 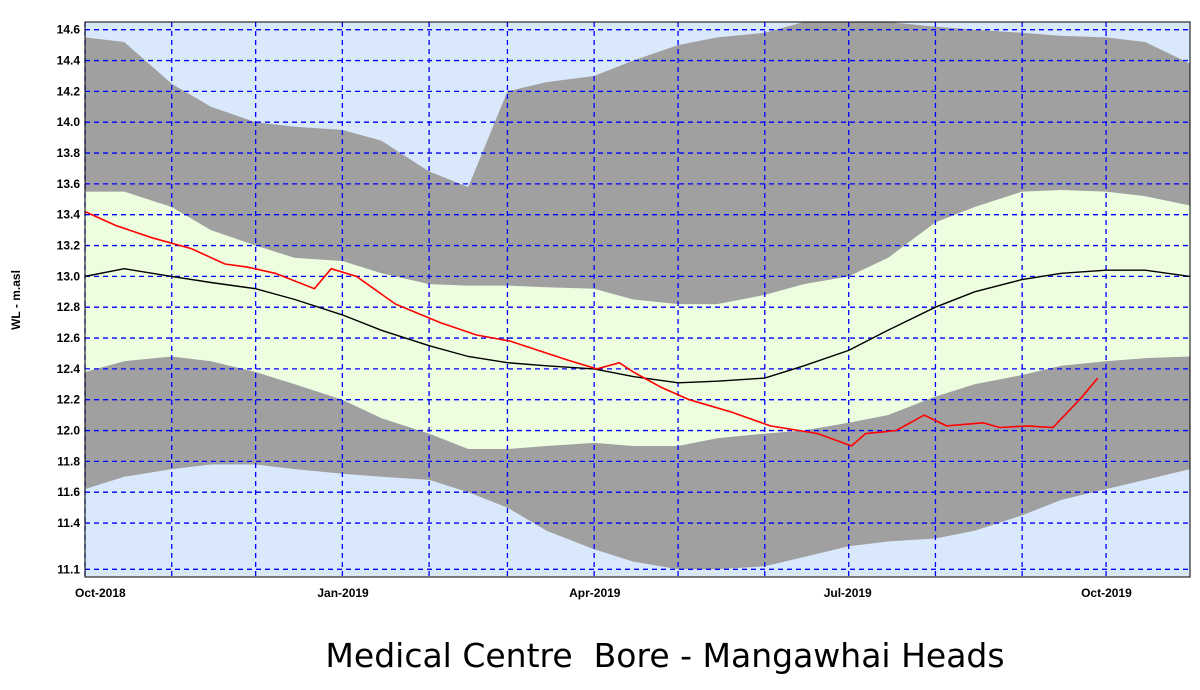 What do you see at coordinates (848, 593) in the screenshot?
I see `x-tick-label: Jul-2019` at bounding box center [848, 593].